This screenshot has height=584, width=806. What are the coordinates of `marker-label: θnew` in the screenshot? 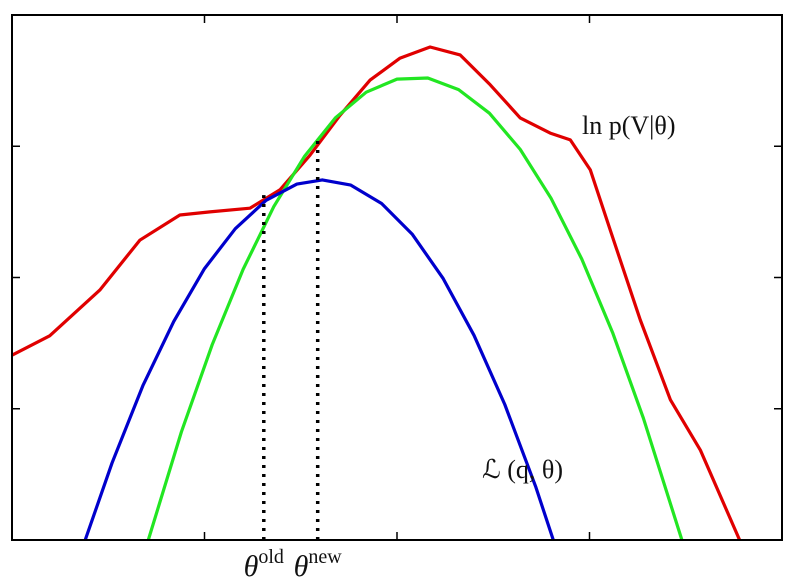 It's located at (318, 564).